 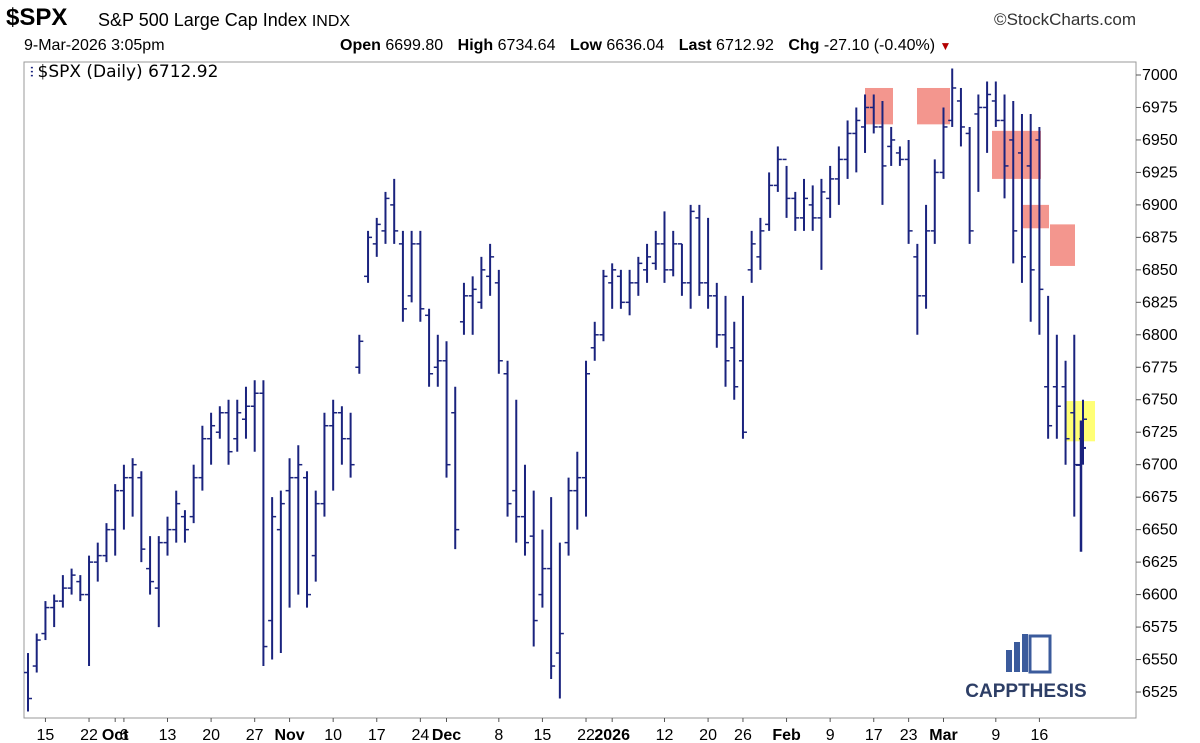 What do you see at coordinates (804, 45) in the screenshot?
I see `chg-label: Chg` at bounding box center [804, 45].